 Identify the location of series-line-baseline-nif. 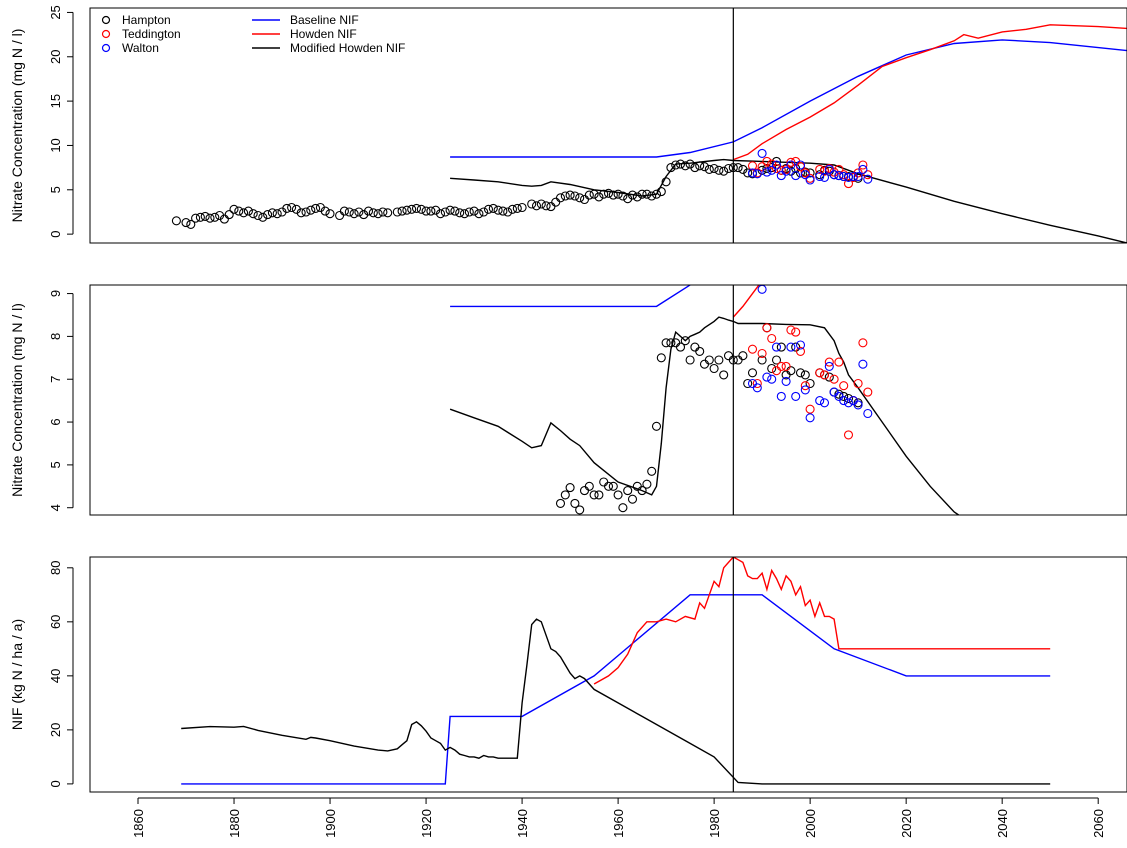
(788, 98).